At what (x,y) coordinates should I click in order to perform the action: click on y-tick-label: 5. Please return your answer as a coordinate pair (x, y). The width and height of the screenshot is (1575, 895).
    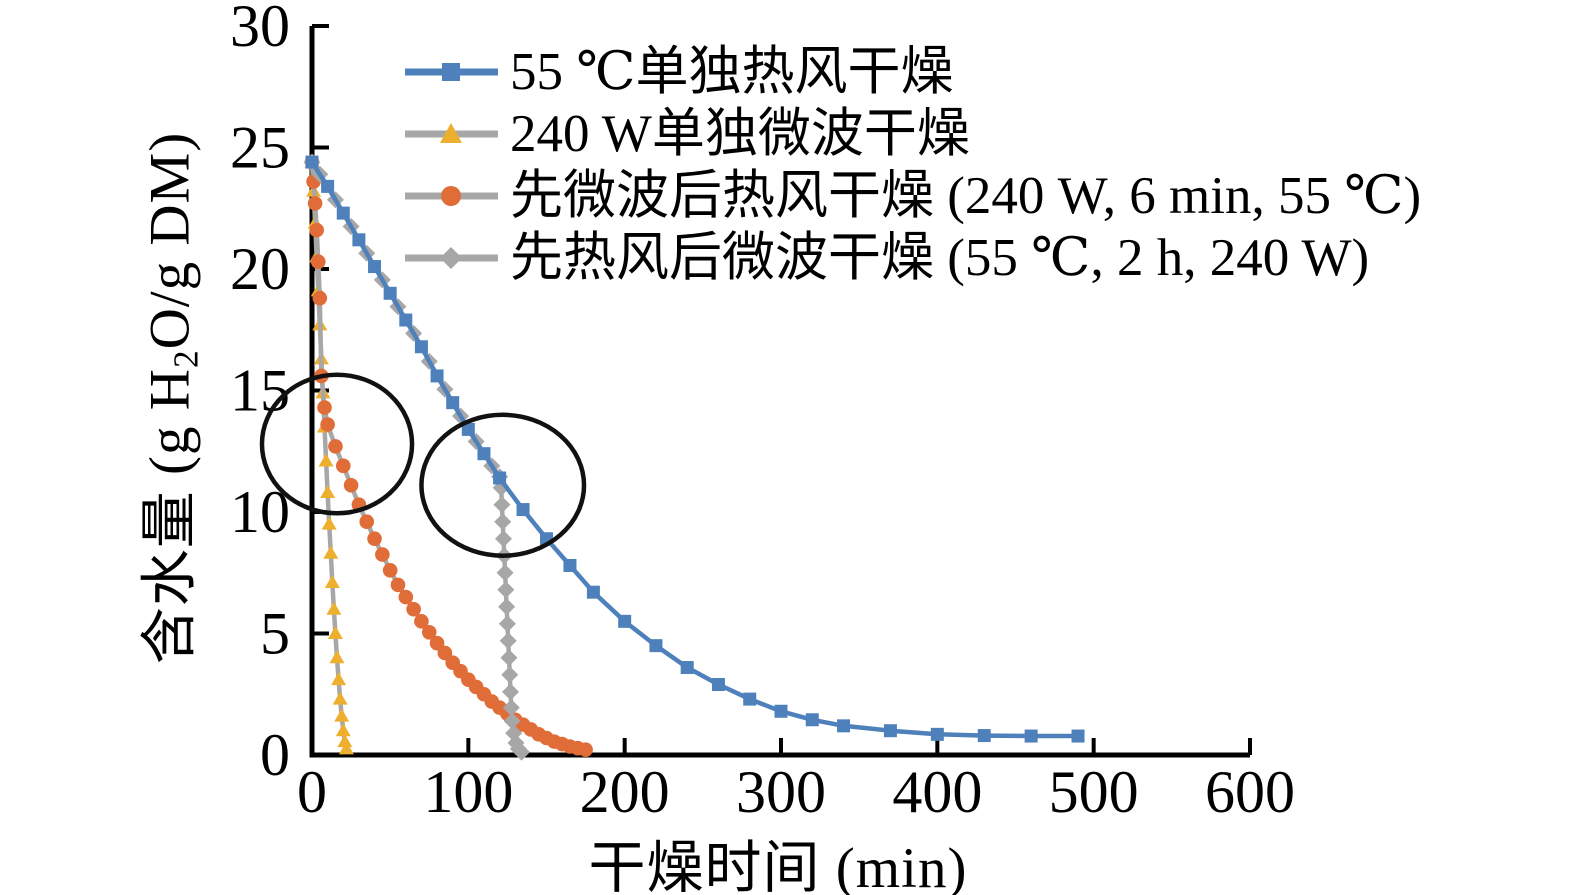
    Looking at the image, I should click on (275, 634).